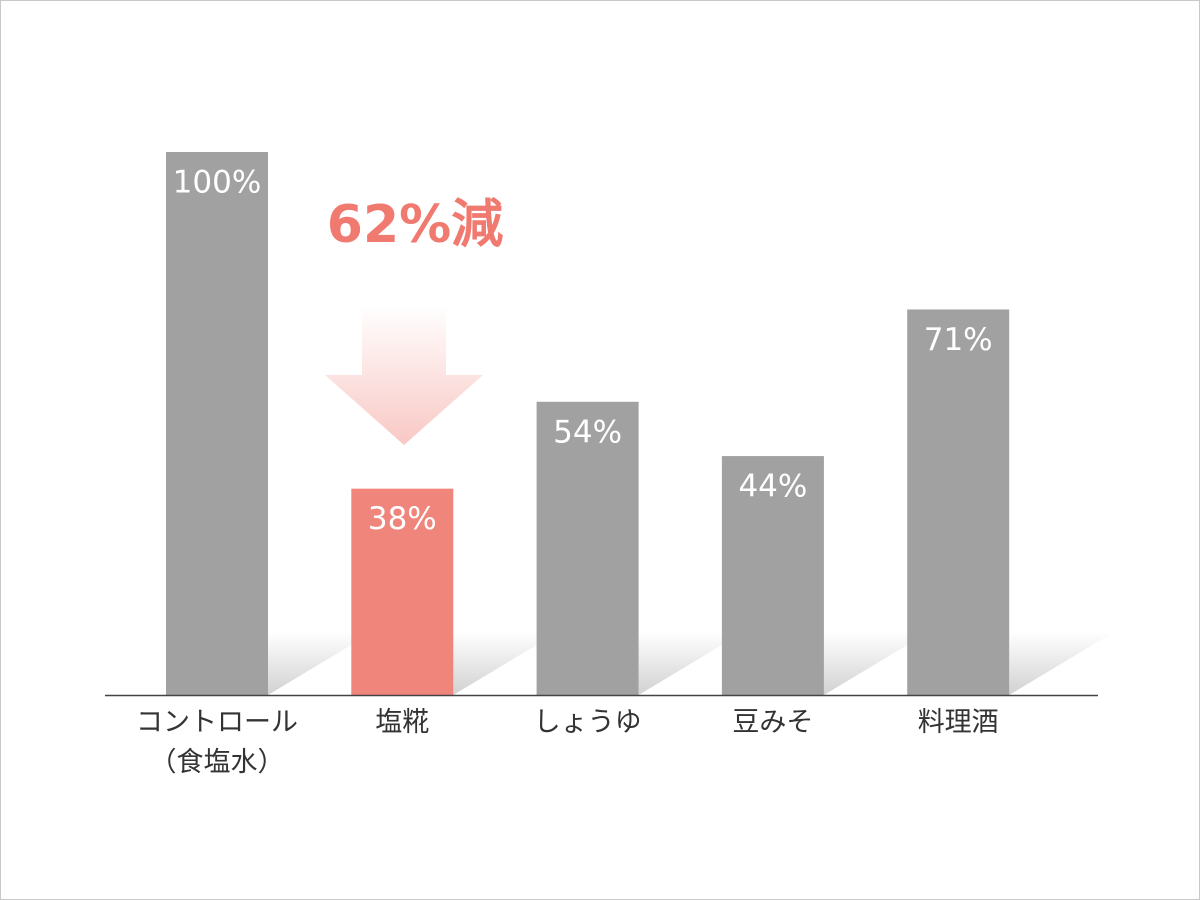  What do you see at coordinates (587, 432) in the screenshot?
I see `value-label: 54%` at bounding box center [587, 432].